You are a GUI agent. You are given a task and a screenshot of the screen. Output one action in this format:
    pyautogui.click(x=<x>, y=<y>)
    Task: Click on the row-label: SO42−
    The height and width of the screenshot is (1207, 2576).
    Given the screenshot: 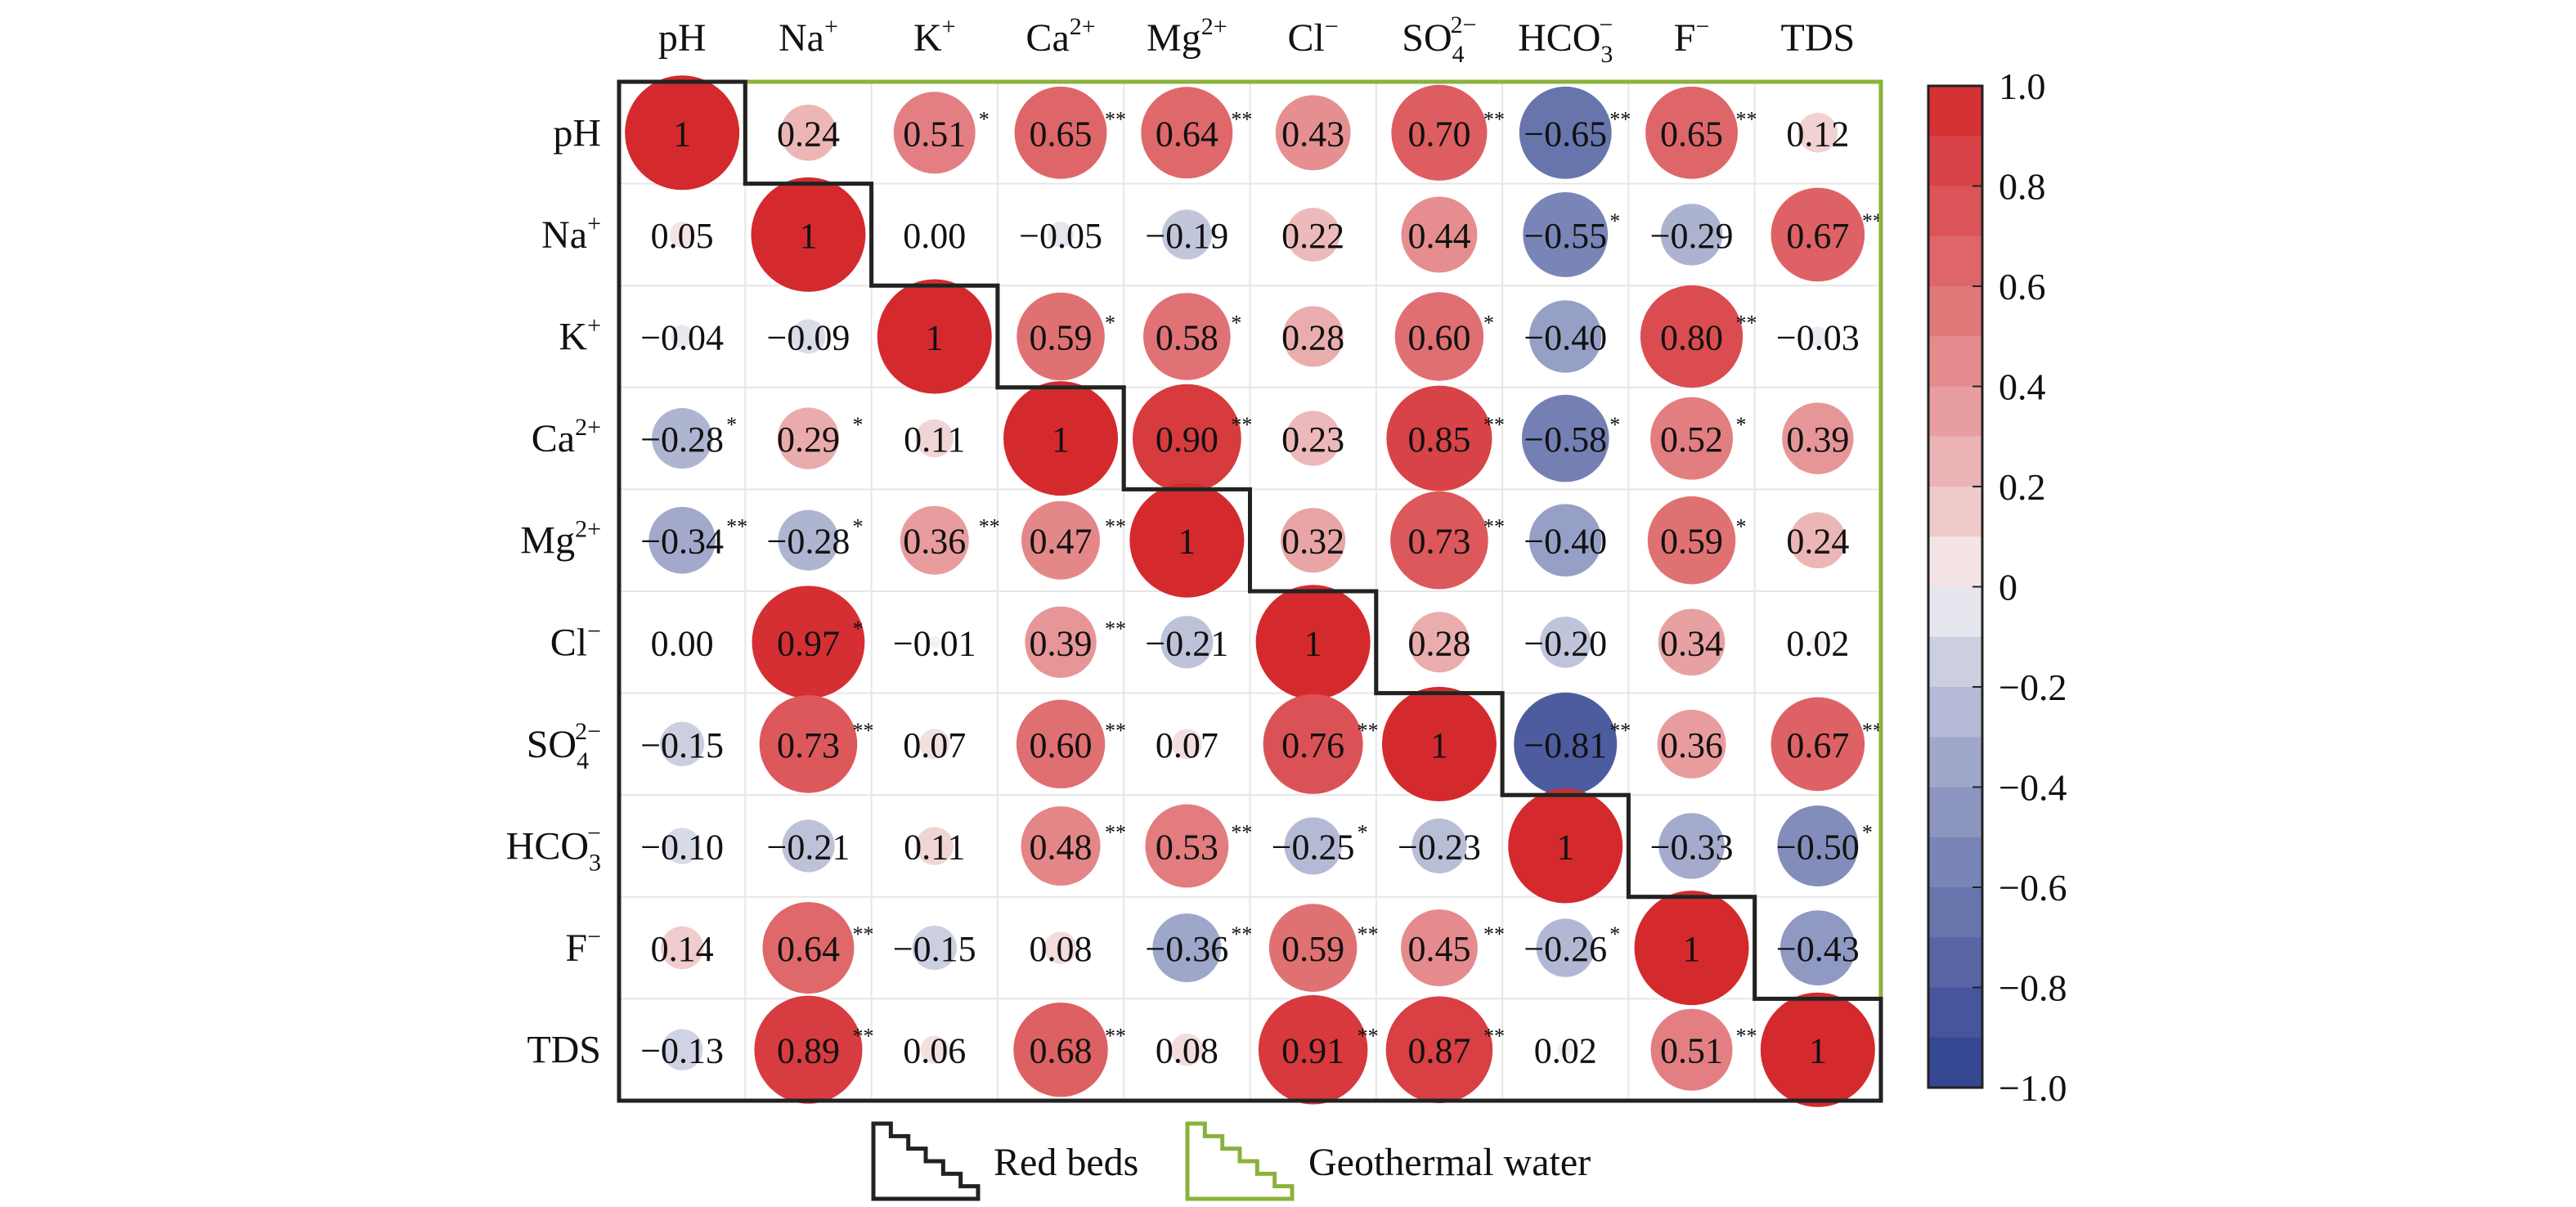 What is the action you would take?
    pyautogui.click(x=564, y=746)
    